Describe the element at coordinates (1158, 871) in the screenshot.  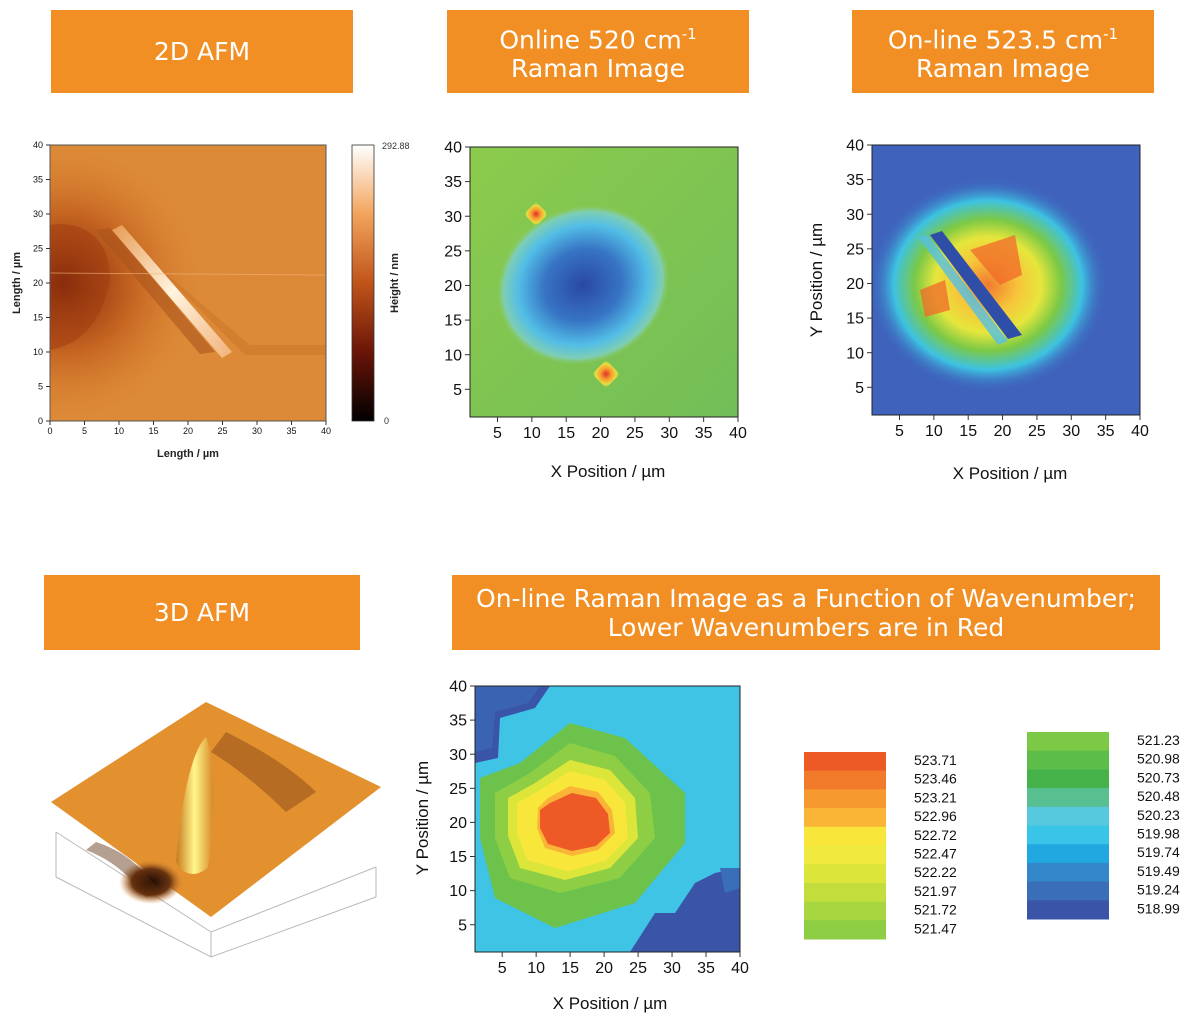
I see `legend-label: 519.49` at that location.